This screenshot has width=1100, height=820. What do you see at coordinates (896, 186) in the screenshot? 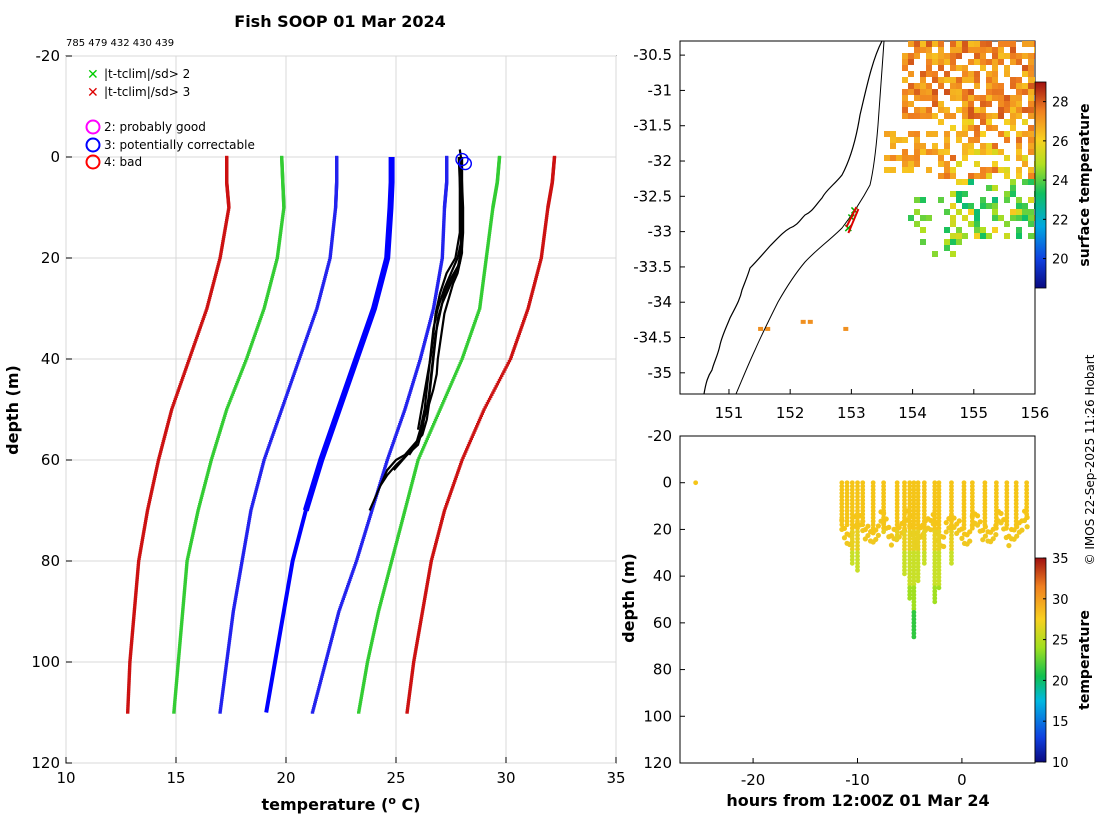
I see `sst-field` at bounding box center [896, 186].